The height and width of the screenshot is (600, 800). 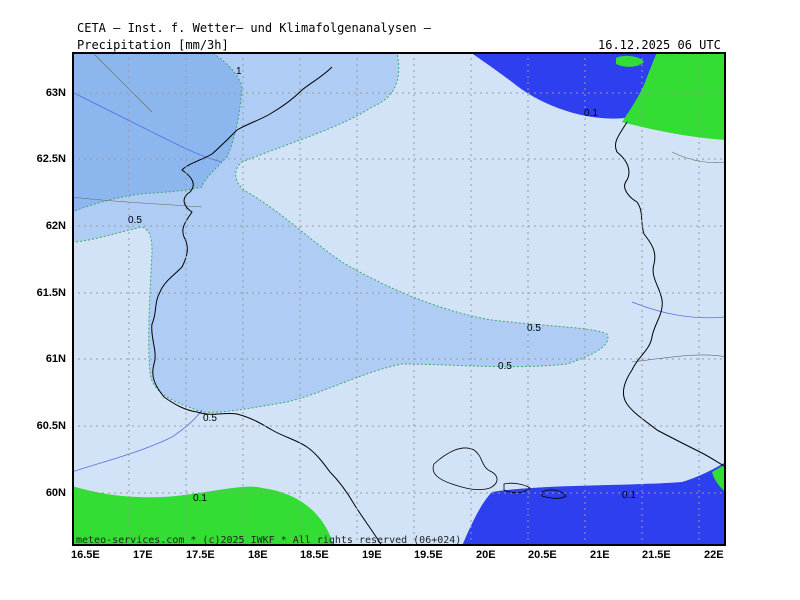 I want to click on lat-tick-label: 62.5N, so click(x=51, y=159).